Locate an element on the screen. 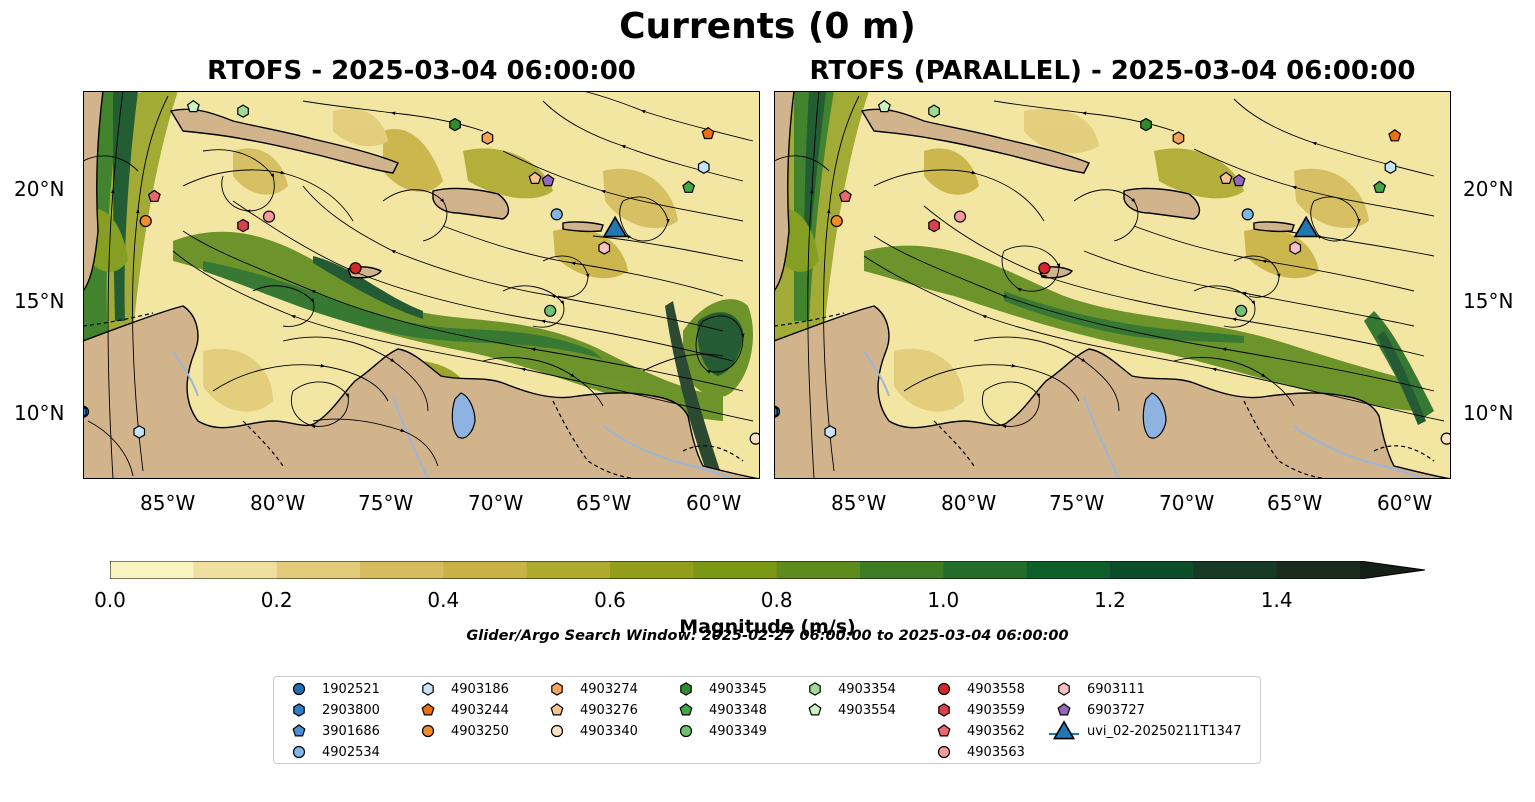  colorbar-tick-label: 1.2 is located at coordinates (1110, 600).